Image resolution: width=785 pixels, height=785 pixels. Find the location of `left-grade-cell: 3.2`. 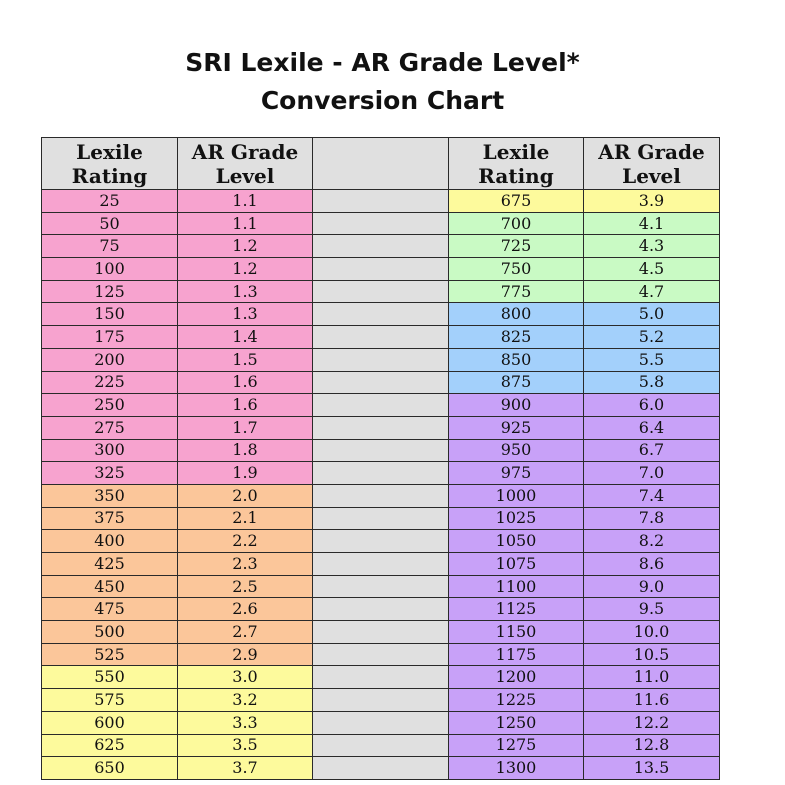

left-grade-cell: 3.2 is located at coordinates (245, 700).